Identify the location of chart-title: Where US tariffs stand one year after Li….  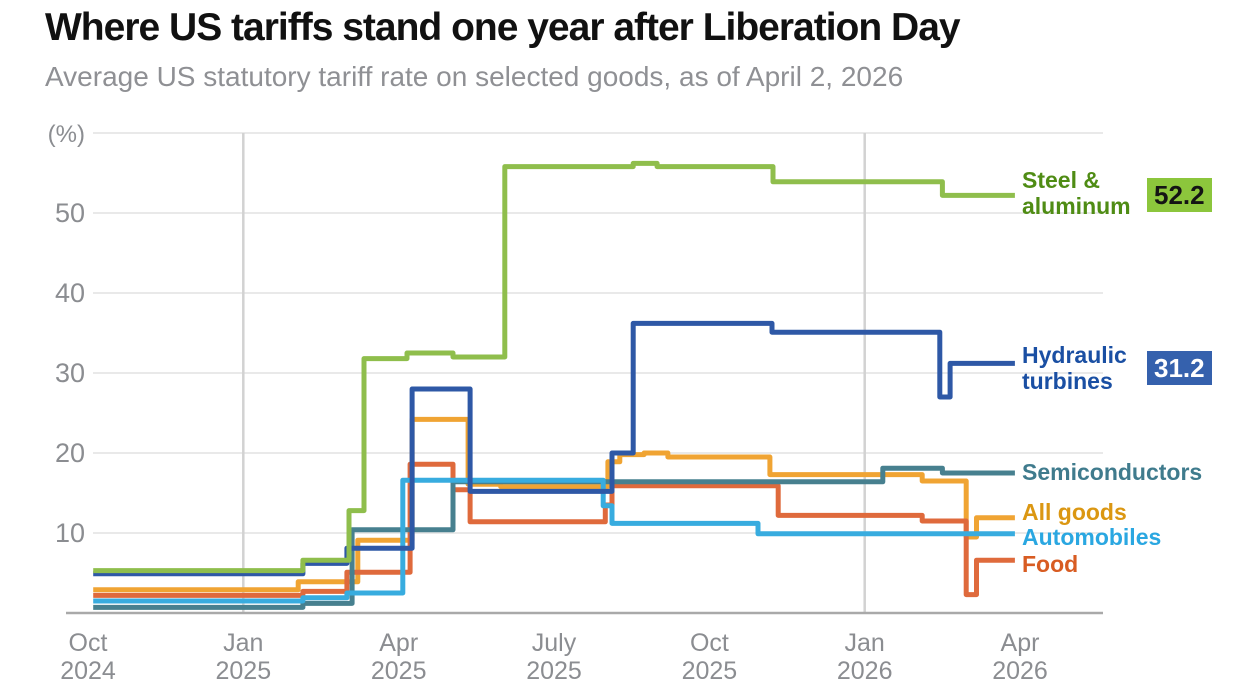
(503, 27).